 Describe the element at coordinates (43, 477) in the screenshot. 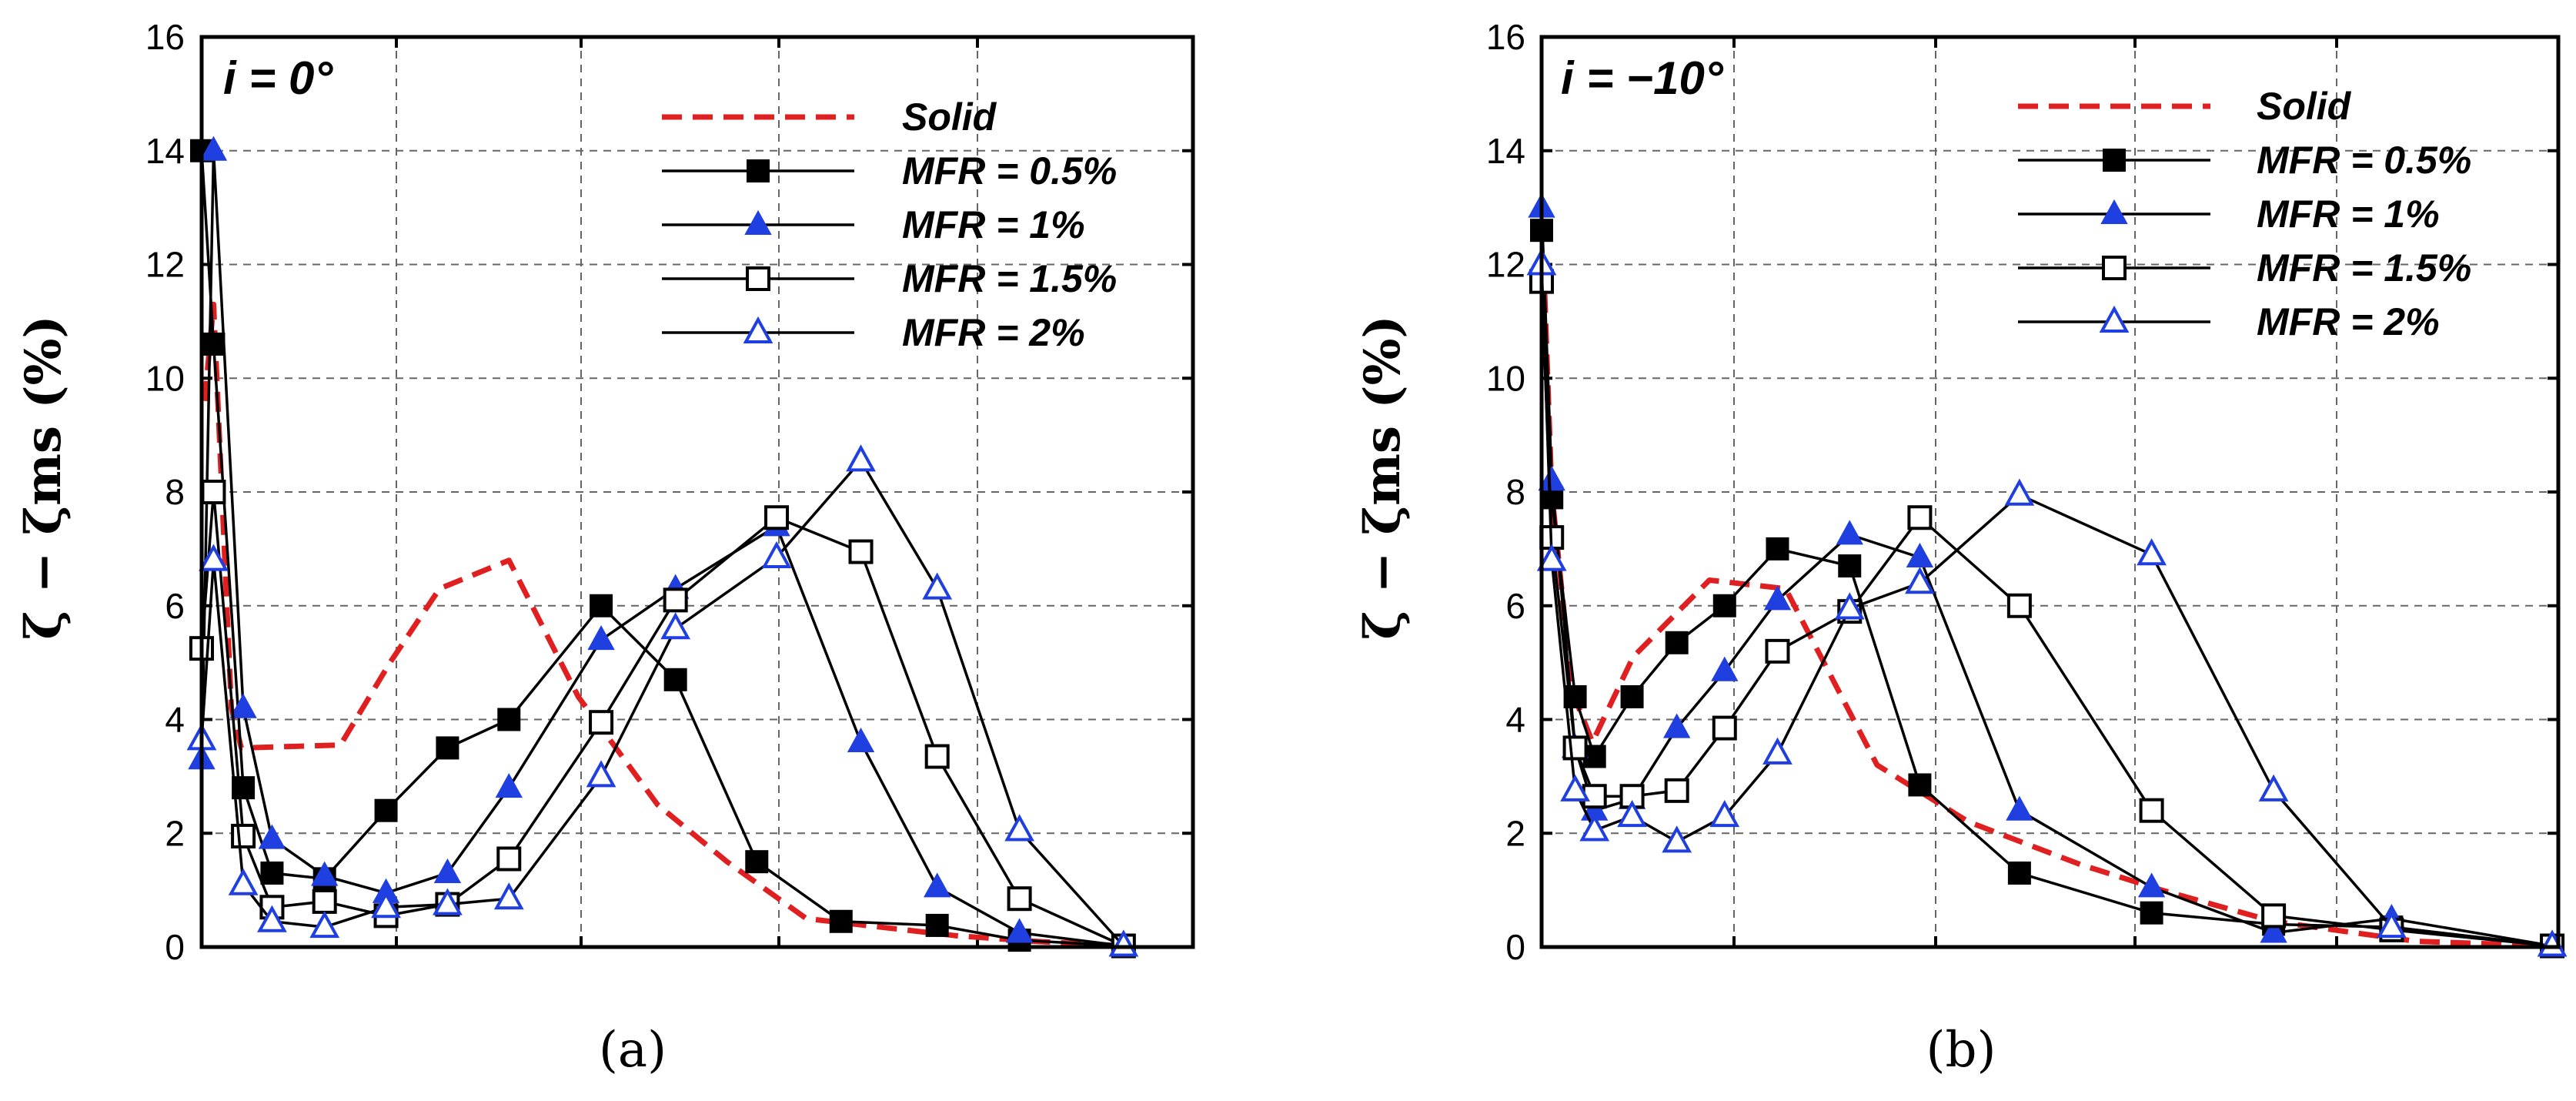

I see `panel-a-y-axis-label: ζ − ζms (%)` at that location.